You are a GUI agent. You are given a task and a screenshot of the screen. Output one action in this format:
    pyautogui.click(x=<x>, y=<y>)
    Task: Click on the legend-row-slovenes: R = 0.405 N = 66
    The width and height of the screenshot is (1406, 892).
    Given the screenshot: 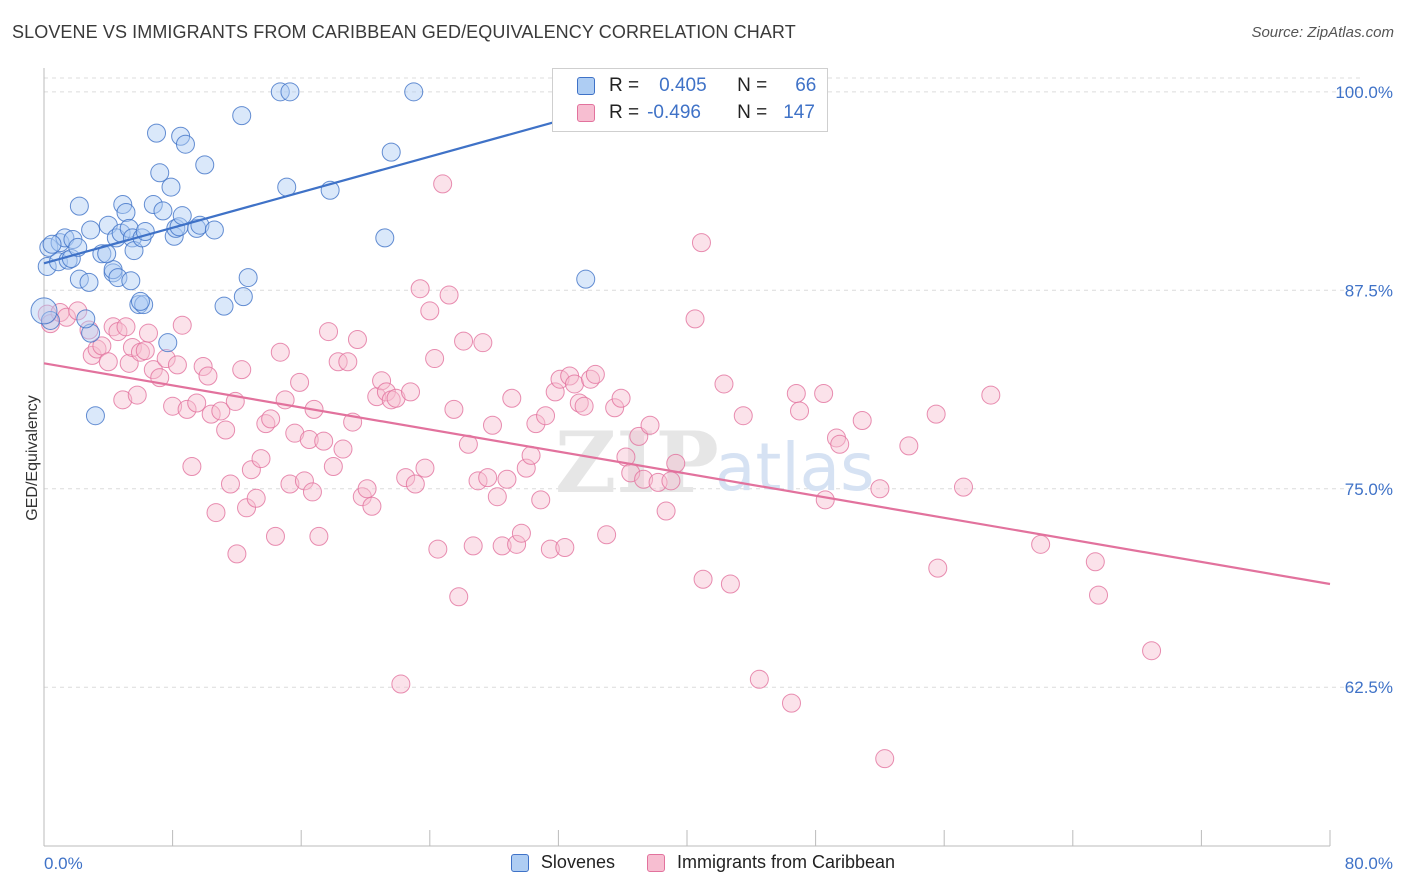 What is the action you would take?
    pyautogui.click(x=684, y=86)
    